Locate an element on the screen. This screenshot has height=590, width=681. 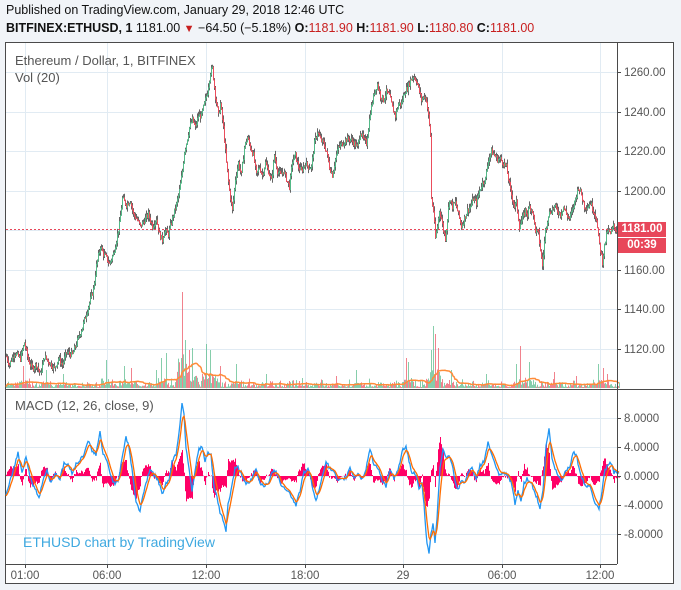
macd-legend: MACD (12, 26, close, 9) is located at coordinates (84, 405).